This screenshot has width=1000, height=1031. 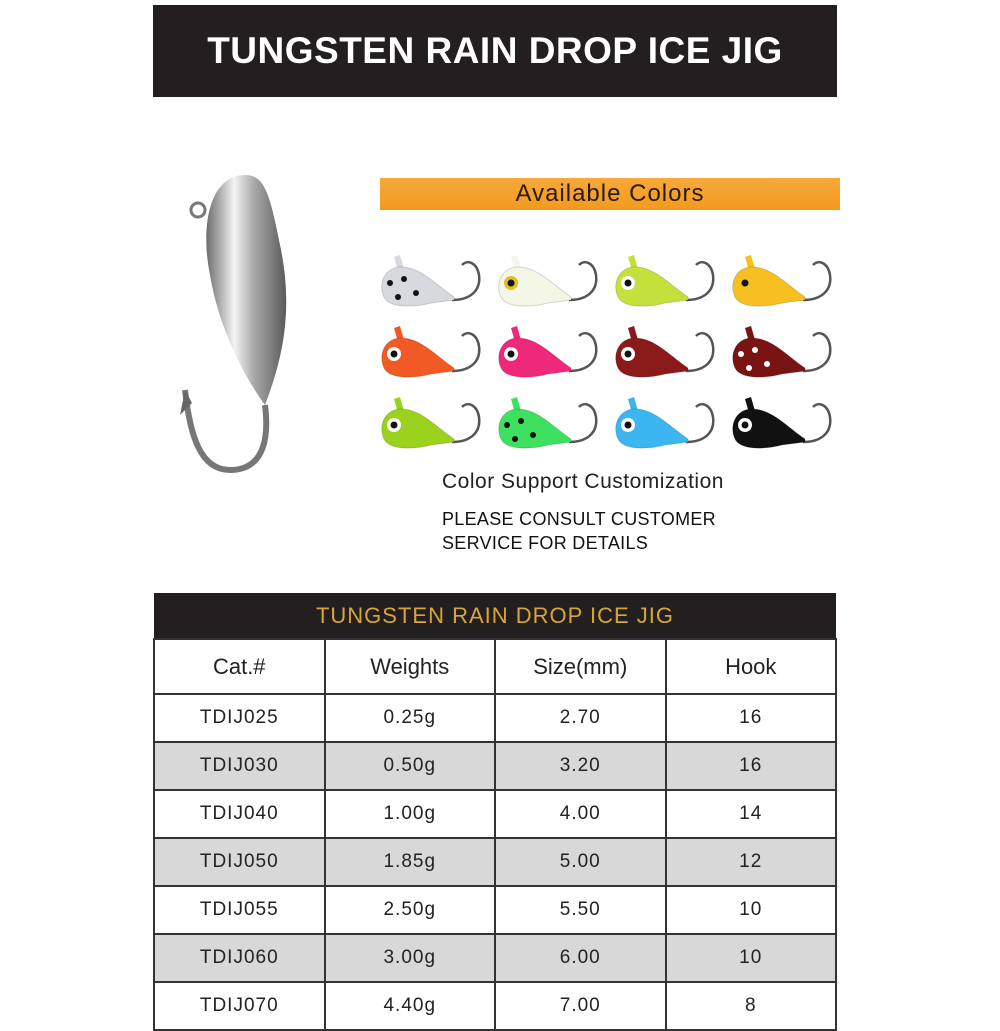 I want to click on cell-cat: TDIJ050, so click(x=239, y=862).